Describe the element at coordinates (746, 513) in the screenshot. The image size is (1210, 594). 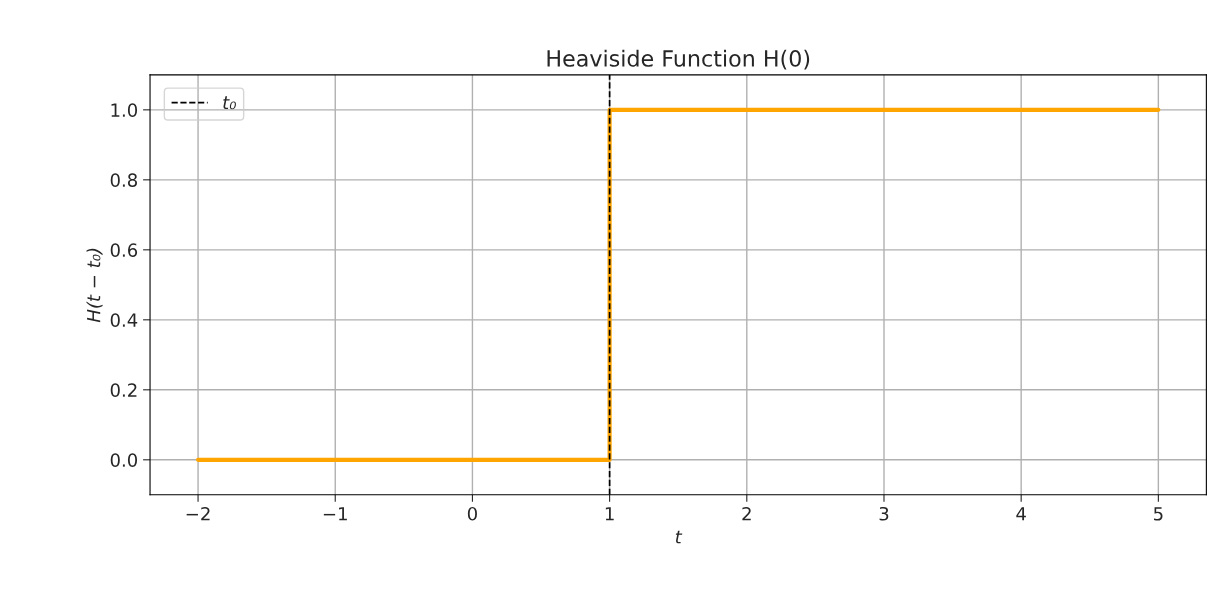
I see `x-tick-label: 2` at that location.